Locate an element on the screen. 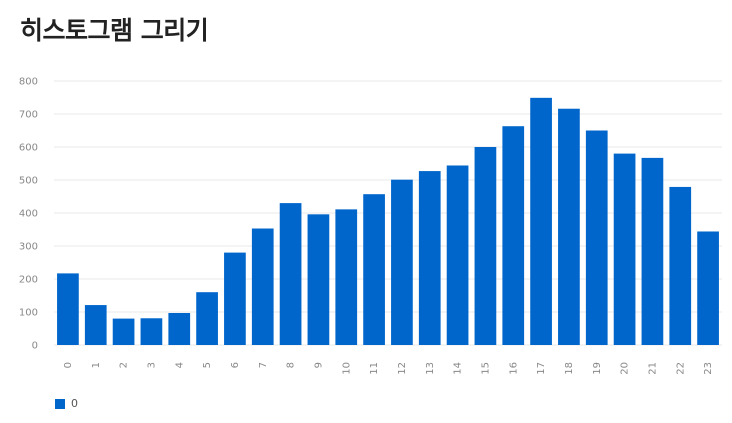  legend-swatch is located at coordinates (60, 403).